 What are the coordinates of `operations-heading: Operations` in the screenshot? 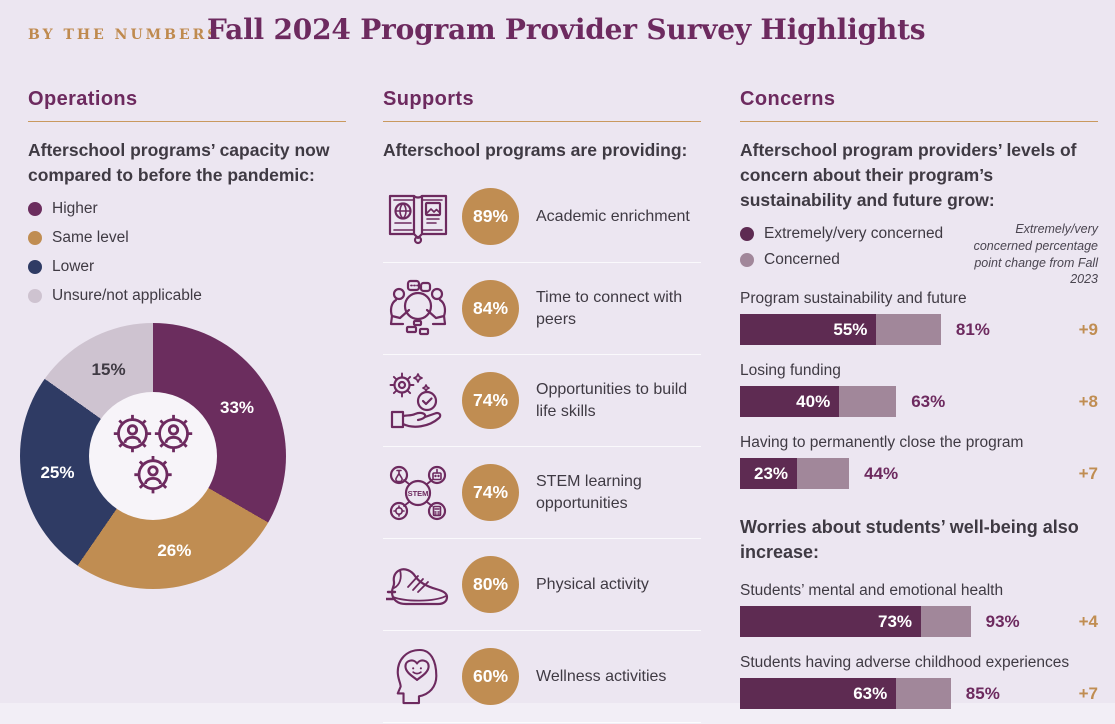 It's located at (187, 105).